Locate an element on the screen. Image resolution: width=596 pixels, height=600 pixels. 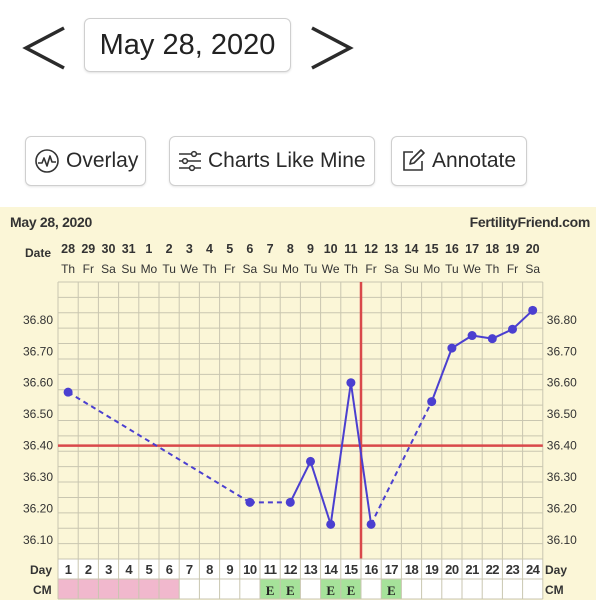
y-tick-label-right: 36.20 is located at coordinates (562, 509).